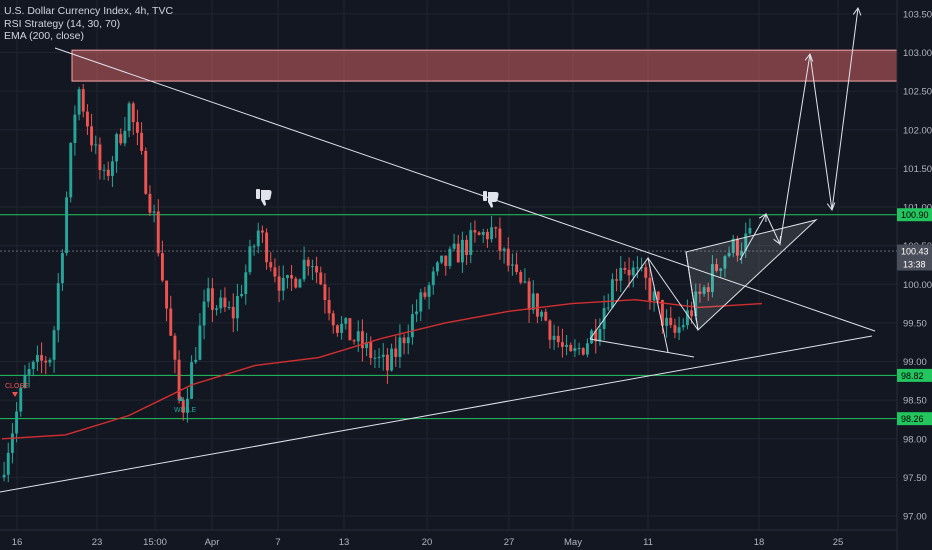  I want to click on symbol-title: U.S. Dollar Currency Index, 4h, TVC, so click(89, 11).